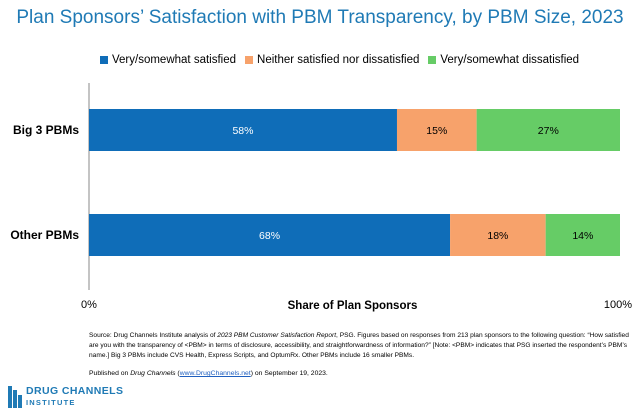 The image size is (640, 415). Describe the element at coordinates (510, 60) in the screenshot. I see `legend-label: Very/somewhat dissatisfied` at that location.